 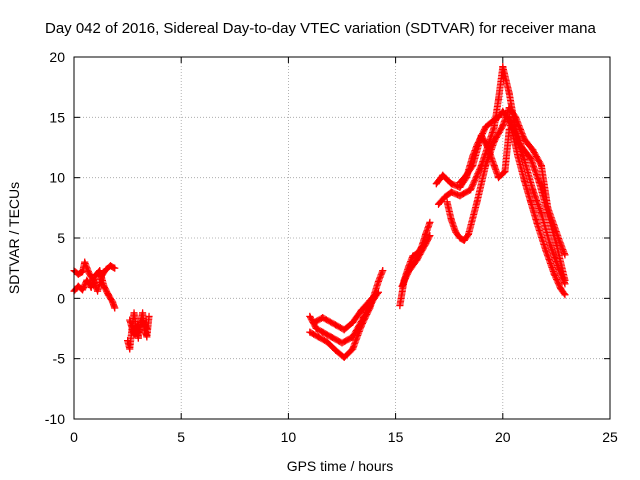 What do you see at coordinates (537, 200) in the screenshot?
I see `series-trace-n` at bounding box center [537, 200].